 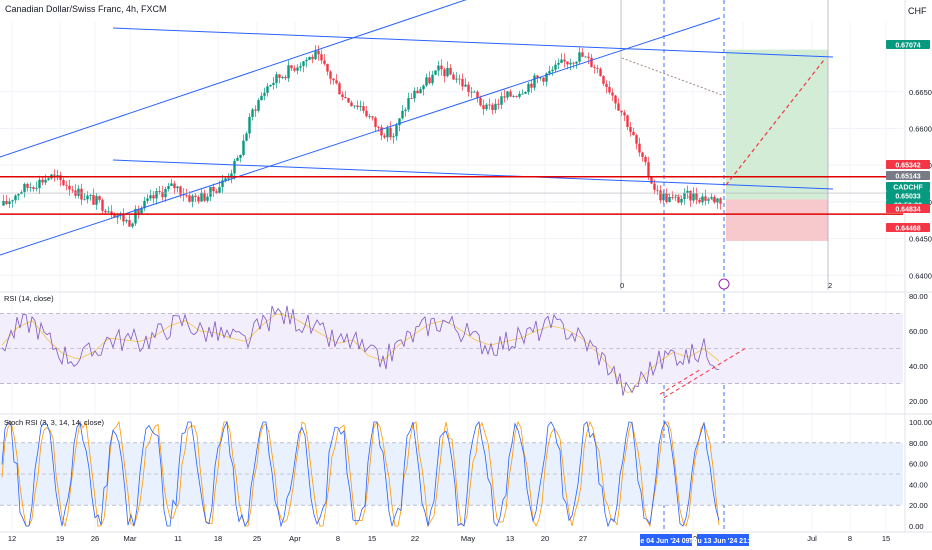 What do you see at coordinates (54, 422) in the screenshot?
I see `stoch-rsi-title: Stoch RSI (3, 3, 14, 14, close)` at bounding box center [54, 422].